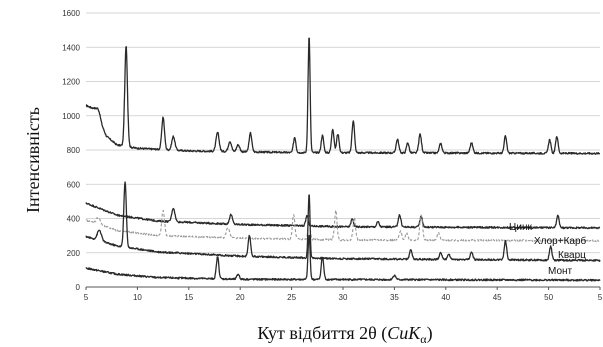 The width and height of the screenshot is (603, 347). I want to click on y-tick-label: 1400, so click(71, 47).